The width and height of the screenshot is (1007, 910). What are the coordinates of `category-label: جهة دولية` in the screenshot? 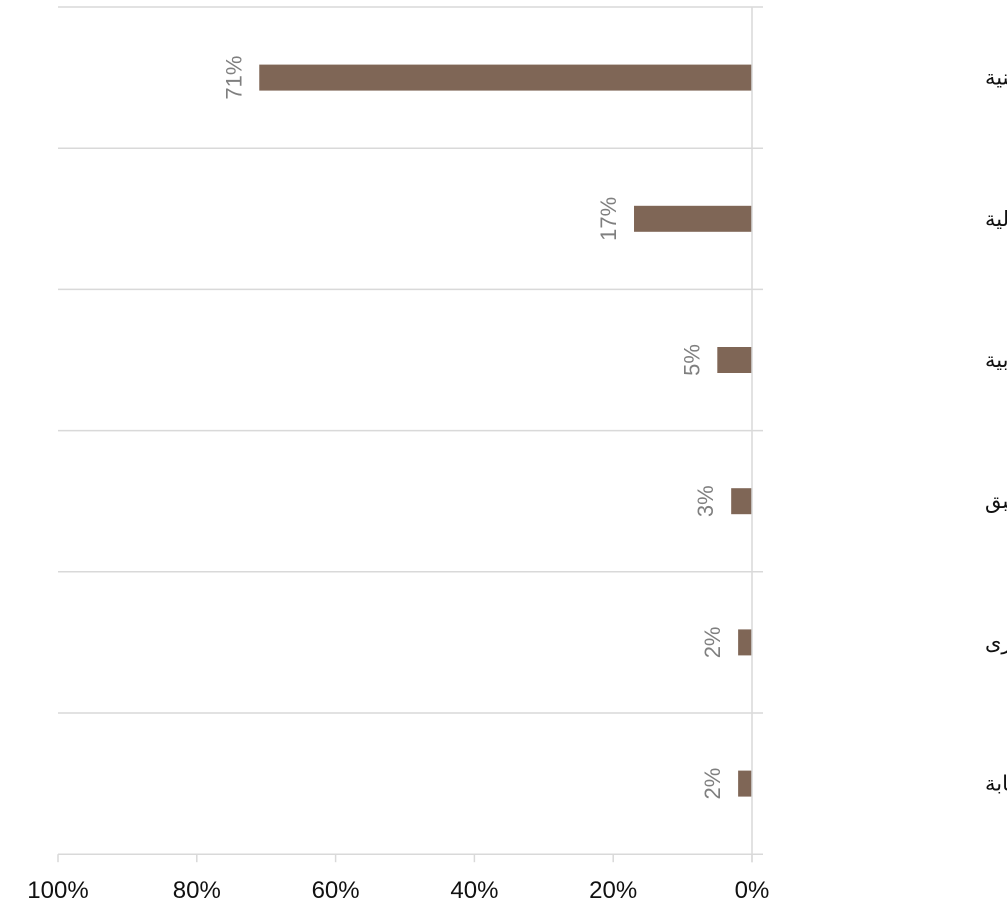 It's located at (996, 219).